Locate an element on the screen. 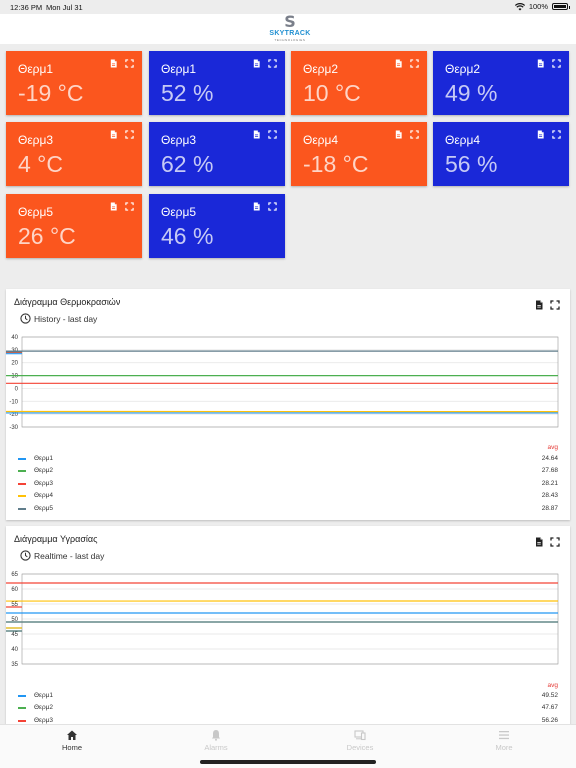 This screenshot has width=576, height=768. legend-row: Θερμ2 47.67 is located at coordinates (288, 708).